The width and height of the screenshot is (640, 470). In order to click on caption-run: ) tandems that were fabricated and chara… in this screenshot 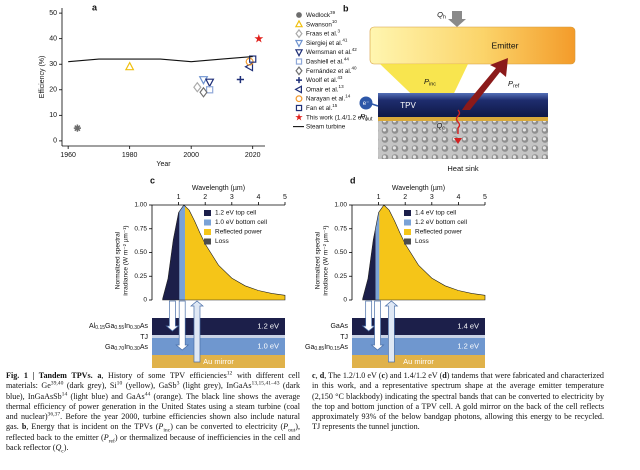, I will do `click(458, 401)`.